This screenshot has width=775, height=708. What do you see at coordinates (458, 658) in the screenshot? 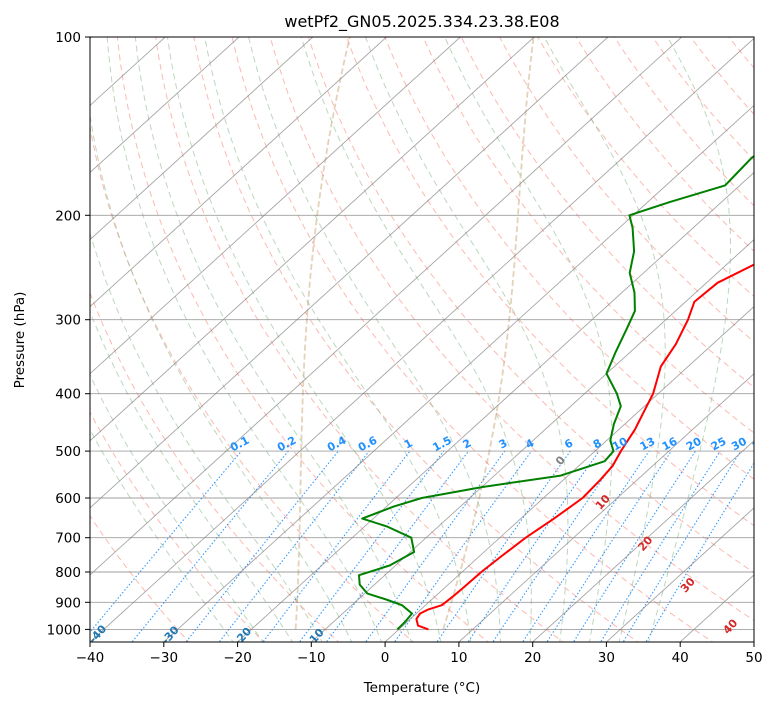
I see `x-tick-label: 10` at bounding box center [458, 658].